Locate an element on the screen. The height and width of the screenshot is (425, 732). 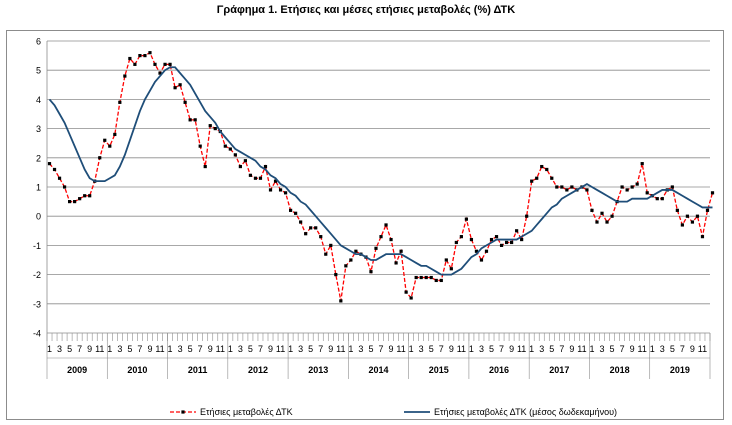
y-tick-label: 4 is located at coordinates (38, 100).